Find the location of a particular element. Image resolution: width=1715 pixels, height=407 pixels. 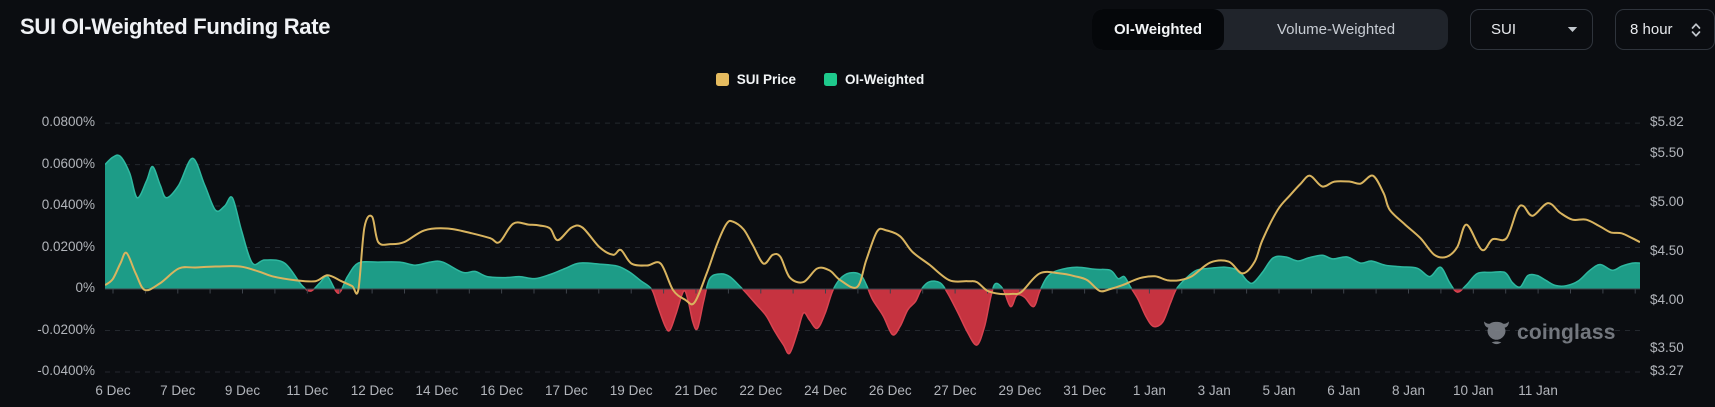

left-axis-tick: 0.0800% is located at coordinates (68, 122).